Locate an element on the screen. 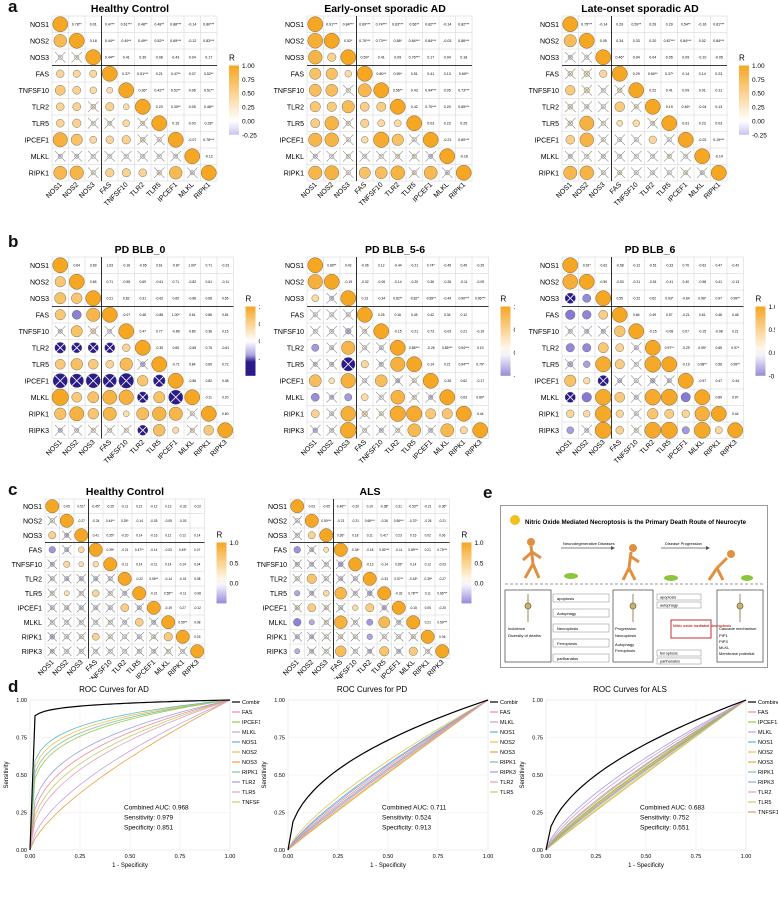 The width and height of the screenshot is (778, 904). corr-value: 0.60 is located at coordinates (175, 299).